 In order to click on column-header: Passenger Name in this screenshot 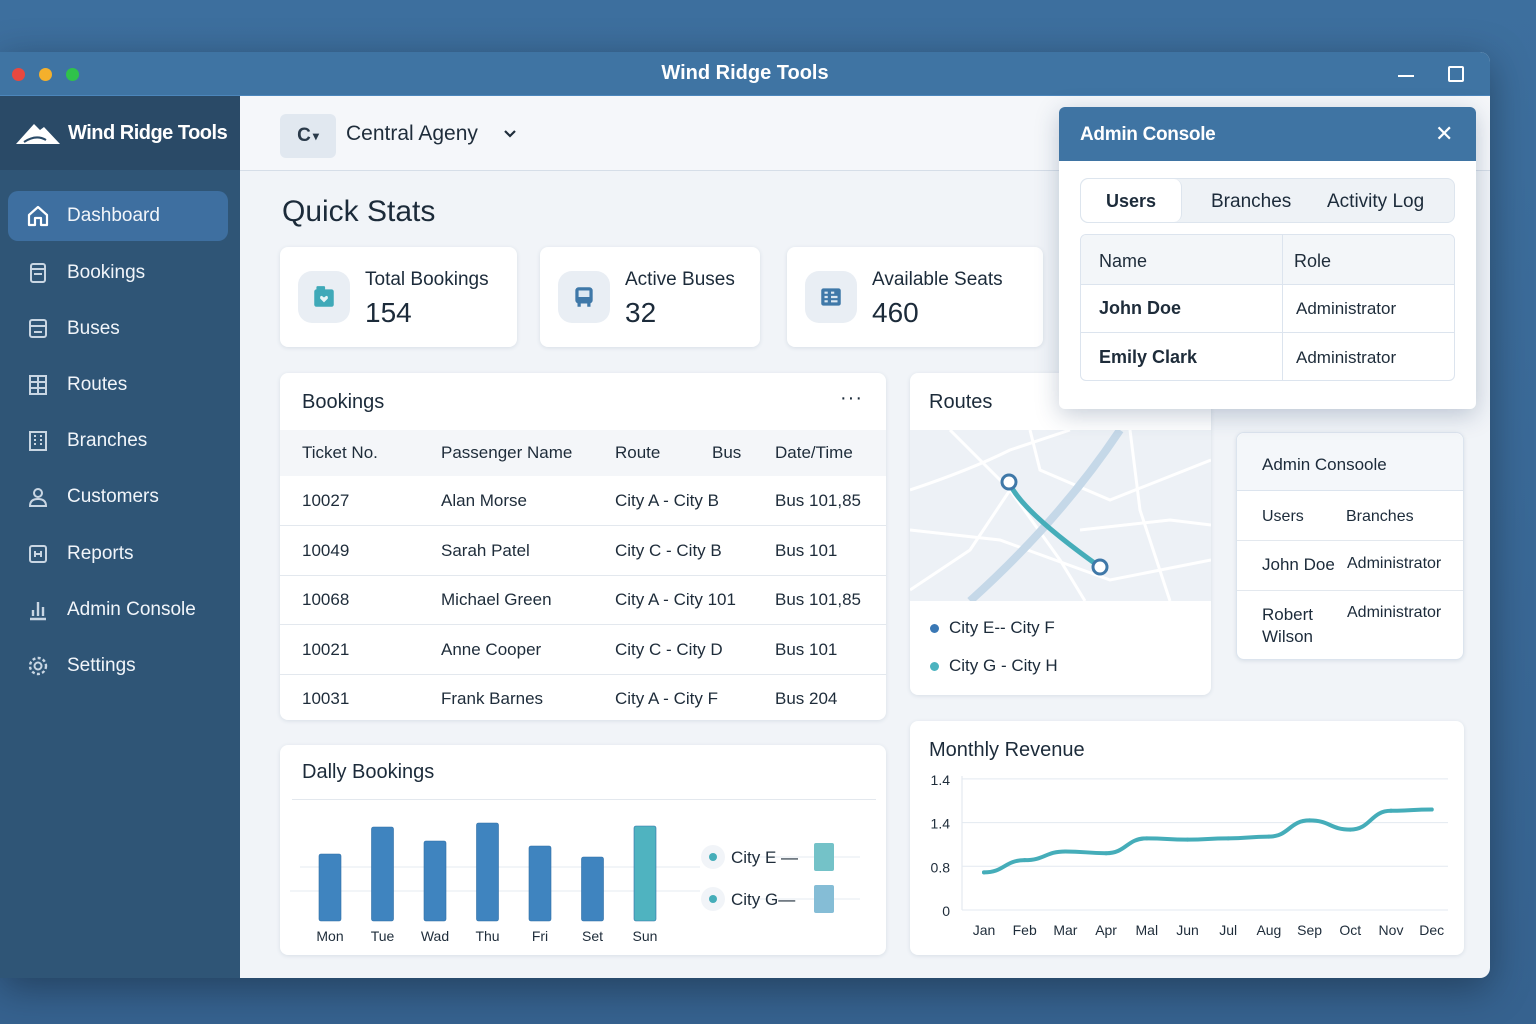, I will do `click(507, 452)`.